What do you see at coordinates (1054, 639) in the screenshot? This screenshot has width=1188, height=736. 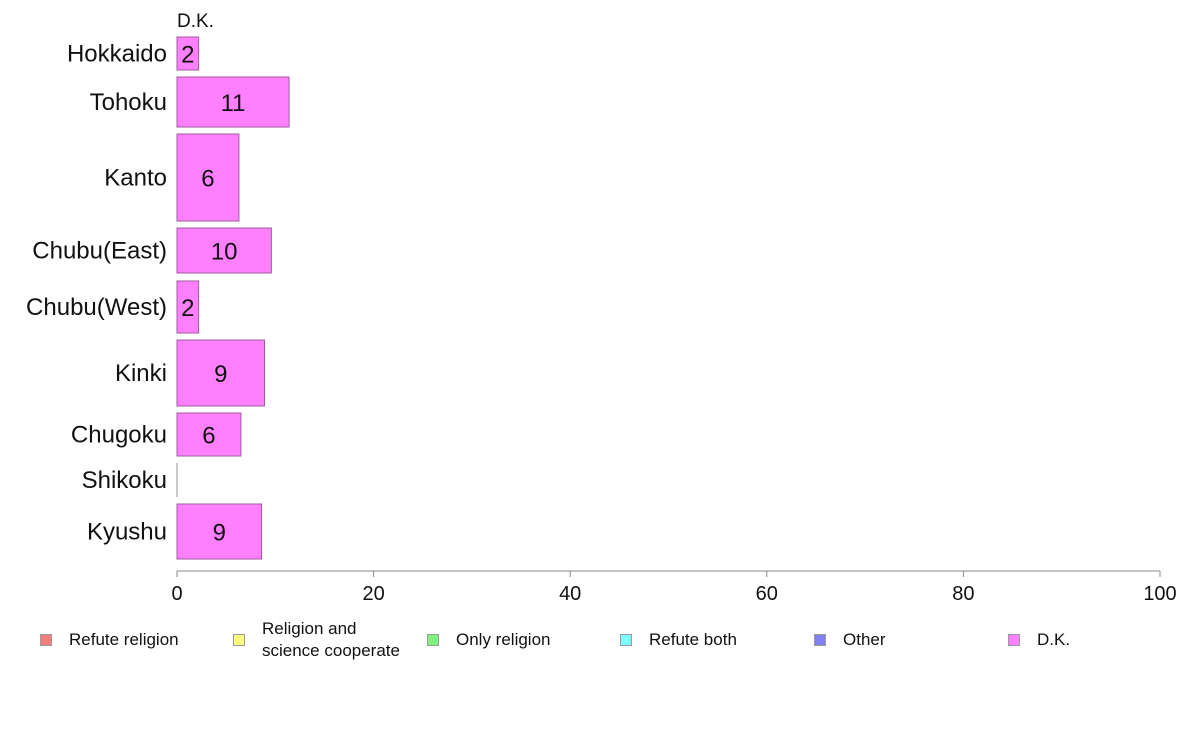 I see `legend-label: D.K.` at bounding box center [1054, 639].